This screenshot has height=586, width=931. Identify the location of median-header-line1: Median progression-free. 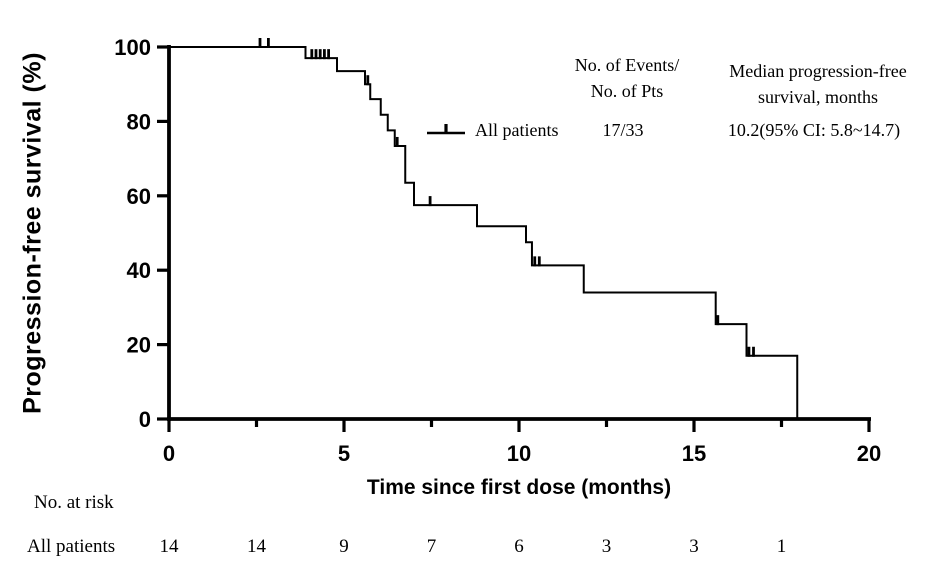
(818, 71).